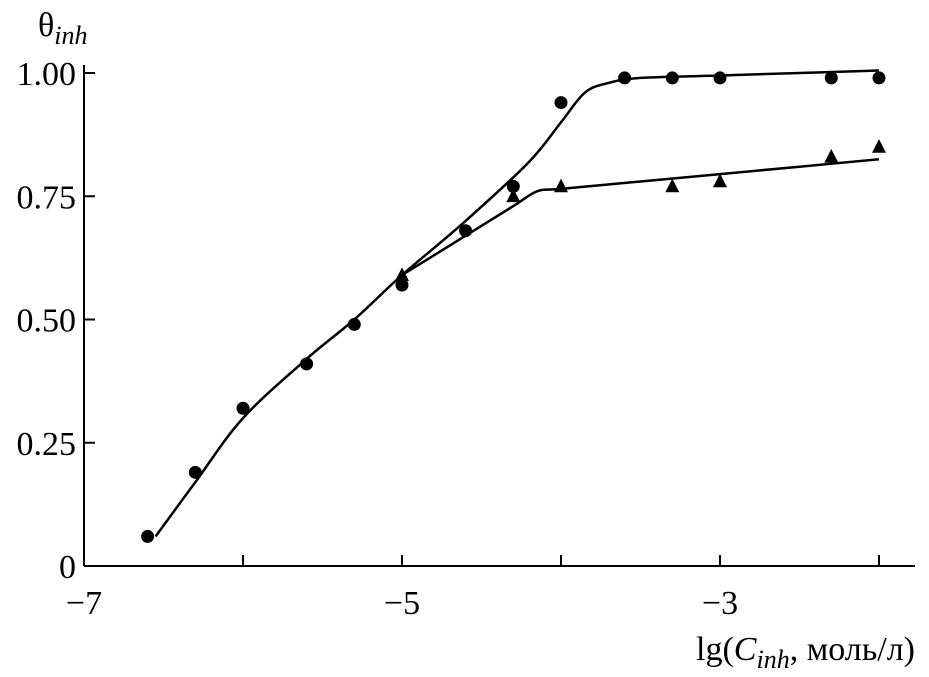 The height and width of the screenshot is (677, 929). I want to click on y-tick-label: 0.50, so click(47, 321).